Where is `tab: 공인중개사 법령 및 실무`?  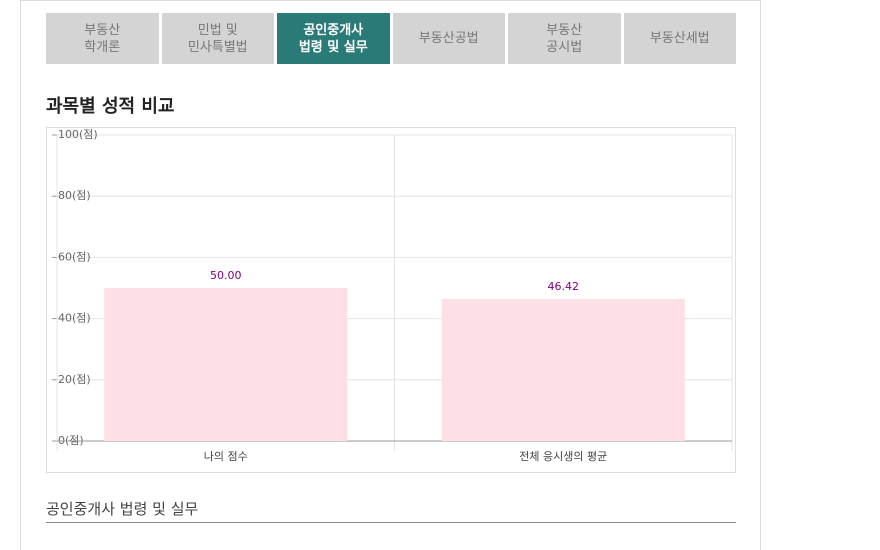 tab: 공인중개사 법령 및 실무 is located at coordinates (333, 38).